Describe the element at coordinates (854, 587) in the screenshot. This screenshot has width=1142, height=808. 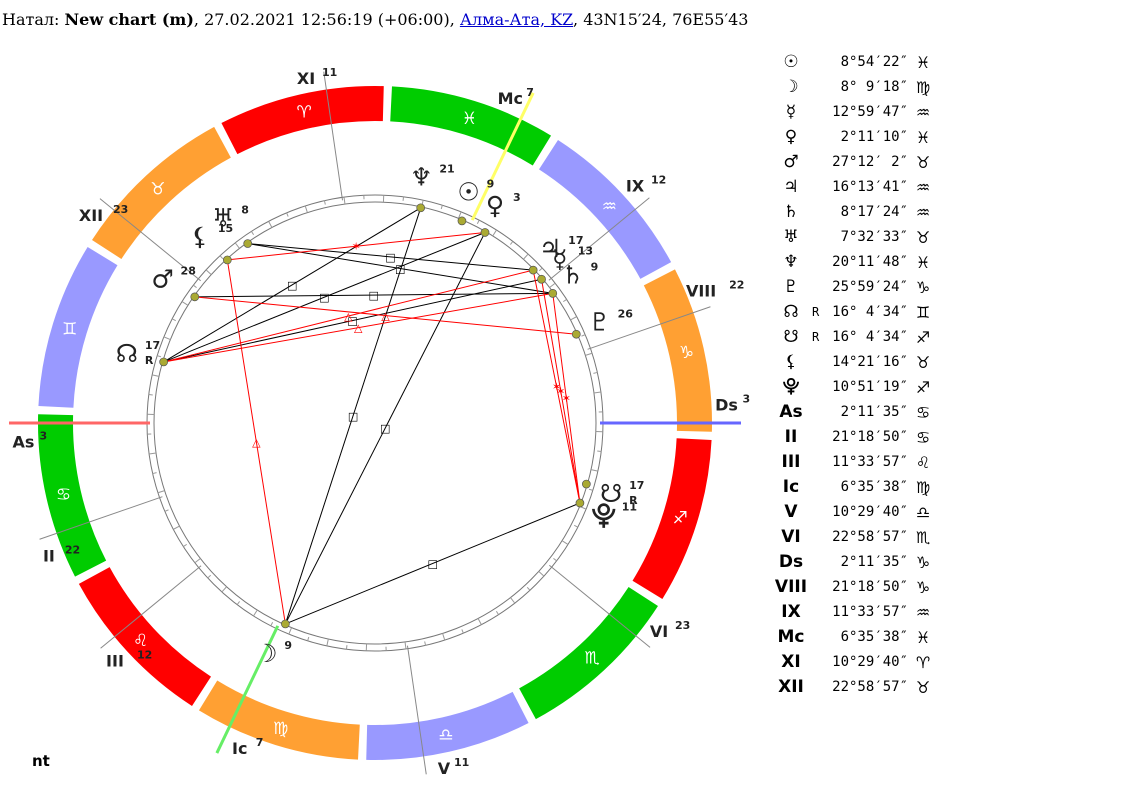
I see `position-row: VIII 21°18′50″ ♑` at that location.